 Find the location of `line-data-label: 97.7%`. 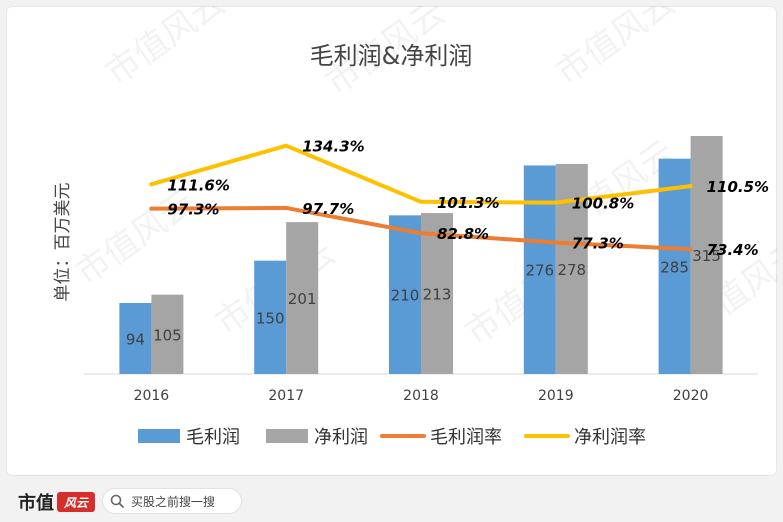

line-data-label: 97.7% is located at coordinates (328, 209).